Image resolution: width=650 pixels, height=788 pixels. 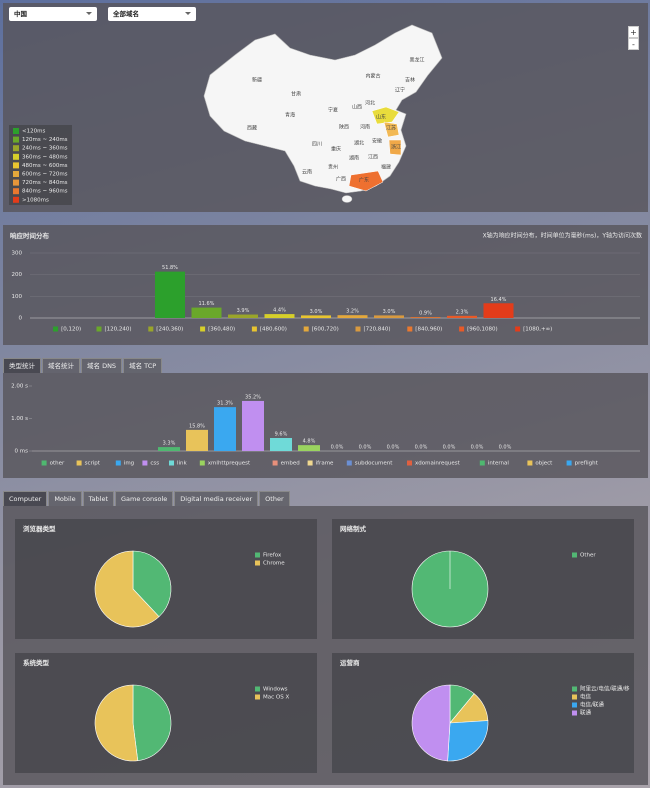 I want to click on province-label: 浙江, so click(x=396, y=147).